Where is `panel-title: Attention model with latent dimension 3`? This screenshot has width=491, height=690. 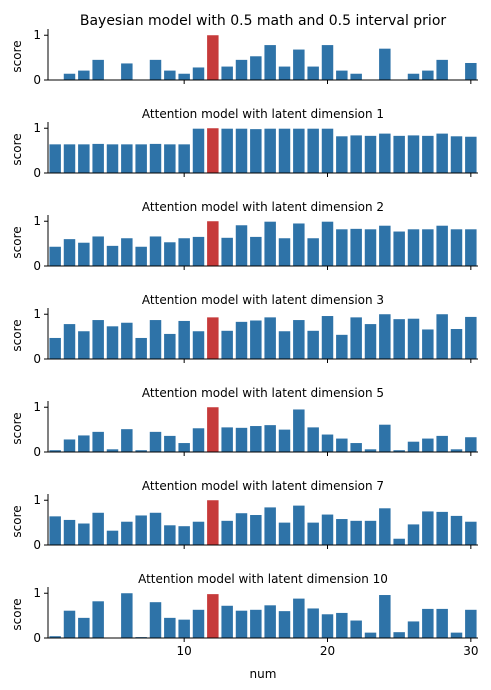 panel-title: Attention model with latent dimension 3 is located at coordinates (263, 300).